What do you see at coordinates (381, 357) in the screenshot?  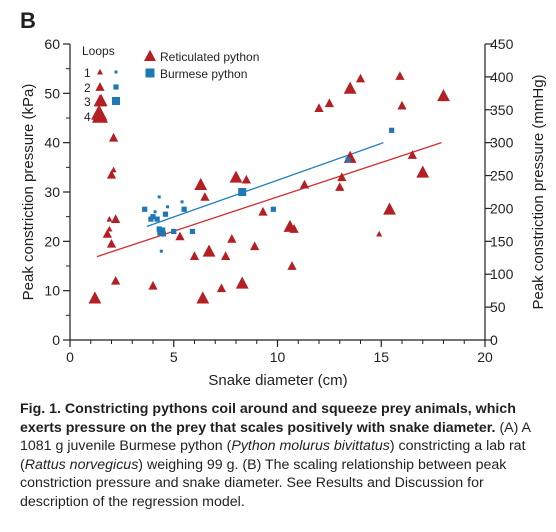 I see `x-tick-label: 15` at bounding box center [381, 357].